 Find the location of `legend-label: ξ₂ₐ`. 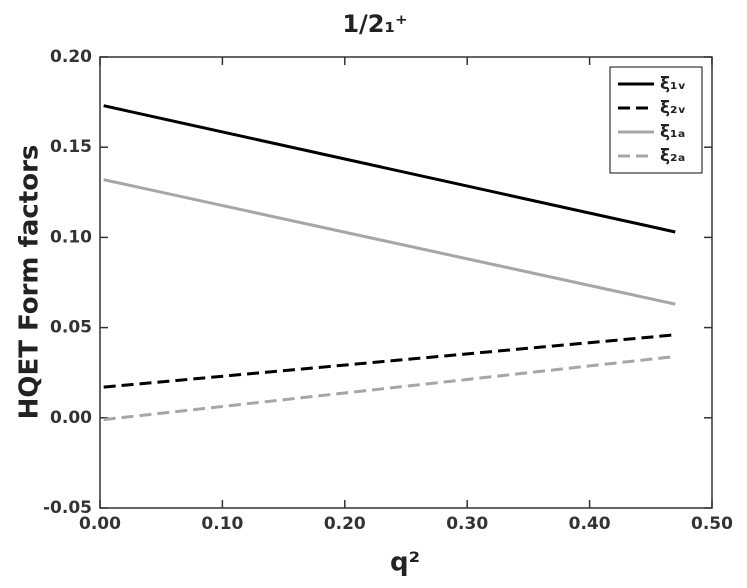

legend-label: ξ₂ₐ is located at coordinates (672, 156).